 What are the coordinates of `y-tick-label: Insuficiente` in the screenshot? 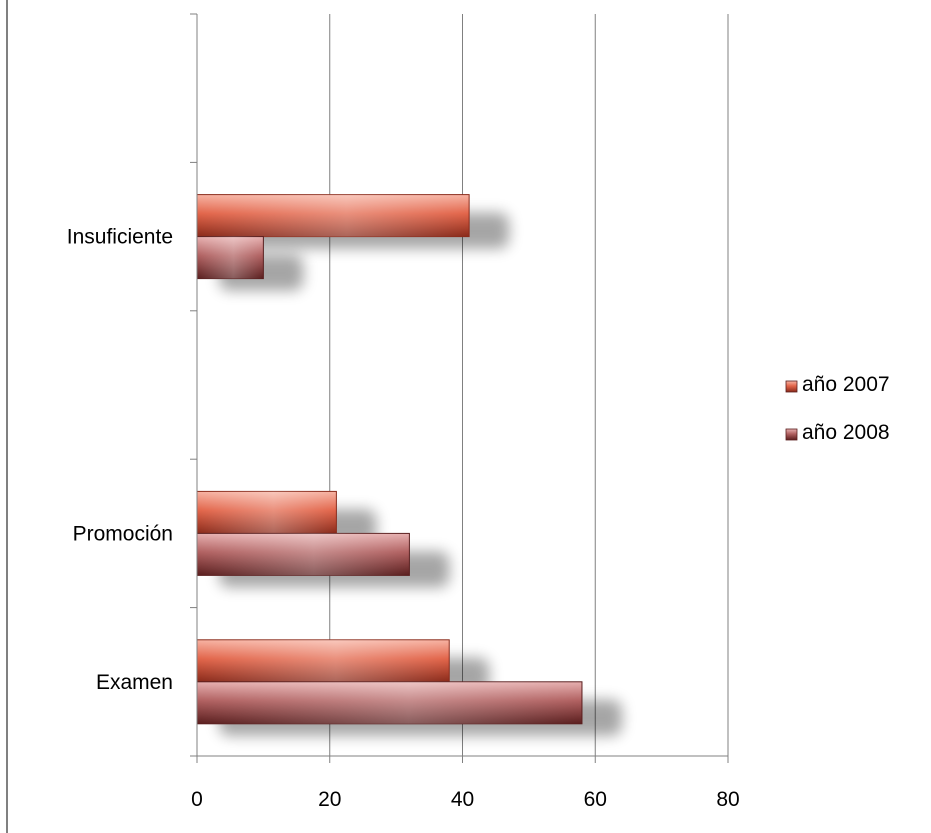 It's located at (120, 237).